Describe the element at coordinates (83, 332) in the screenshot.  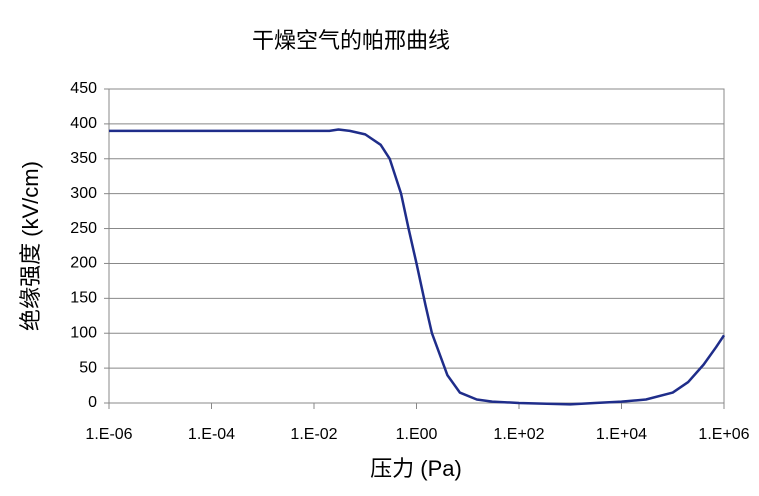
I see `y-tick-label: 100` at that location.